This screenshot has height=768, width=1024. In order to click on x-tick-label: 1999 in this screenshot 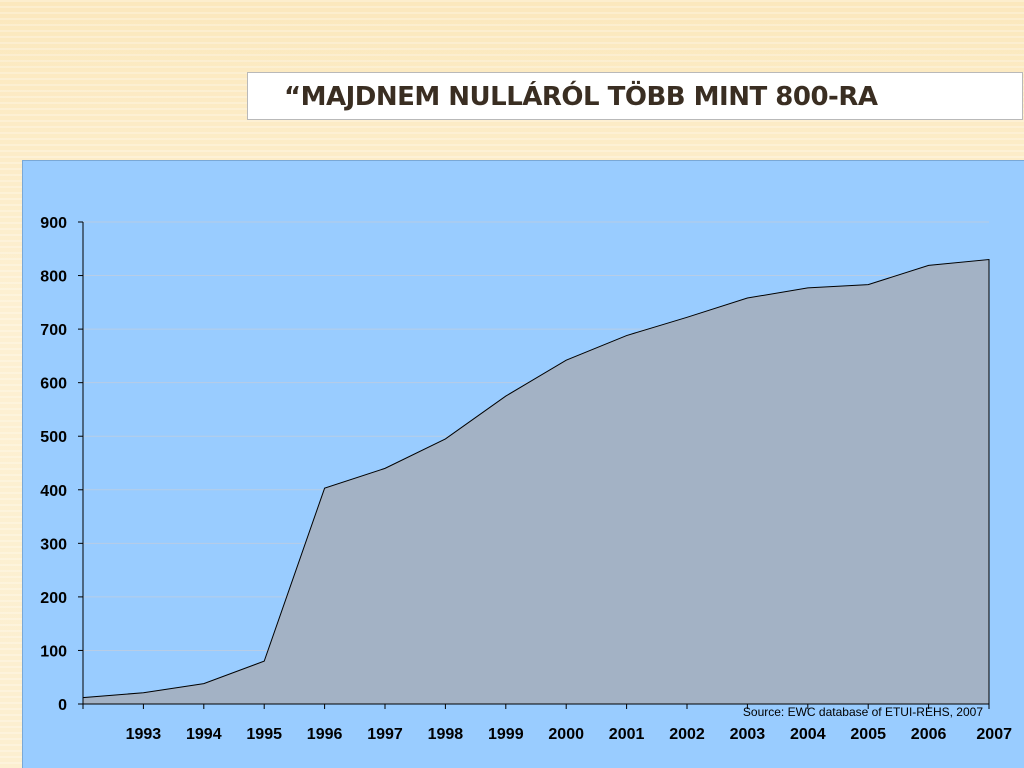, I will do `click(506, 734)`.